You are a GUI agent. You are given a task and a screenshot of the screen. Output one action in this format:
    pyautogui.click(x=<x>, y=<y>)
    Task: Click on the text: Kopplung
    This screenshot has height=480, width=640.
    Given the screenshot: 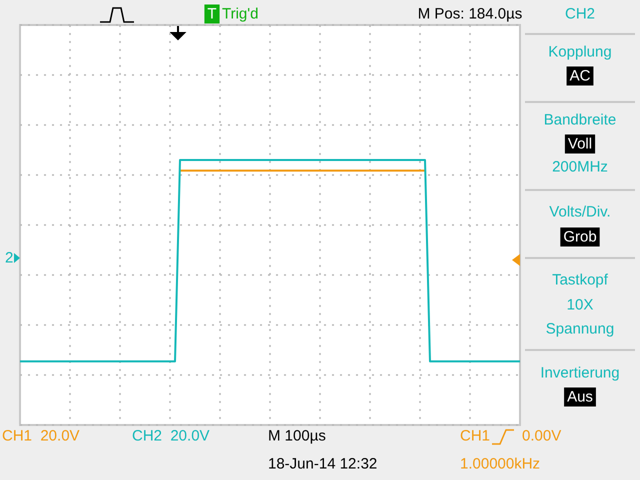 What is the action you would take?
    pyautogui.click(x=580, y=52)
    